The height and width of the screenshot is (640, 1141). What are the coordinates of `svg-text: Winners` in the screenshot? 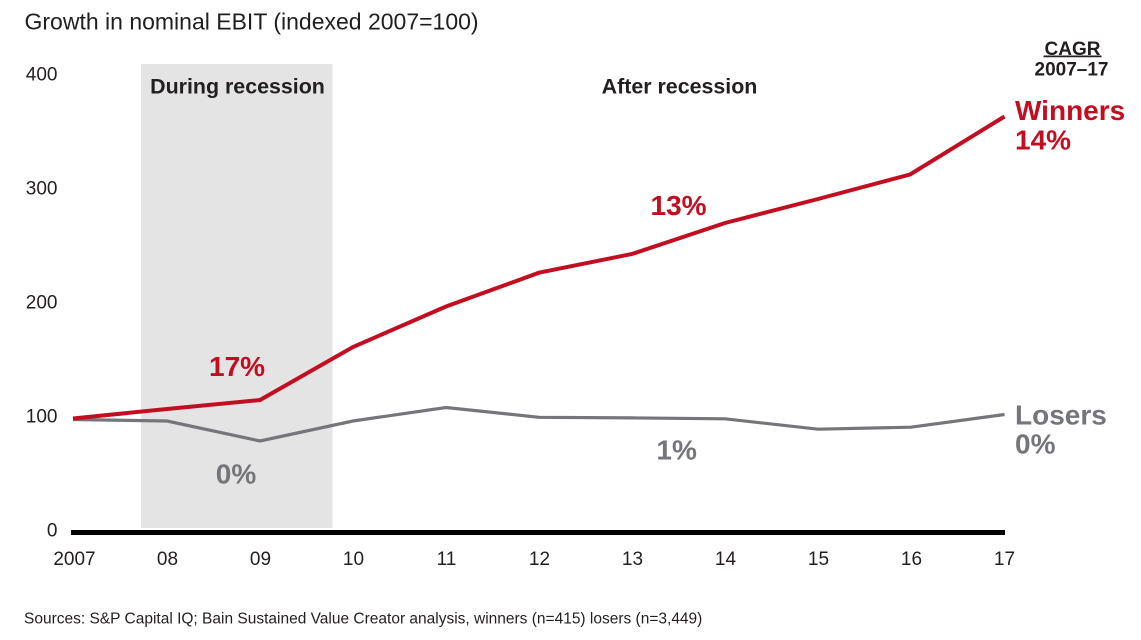 It's located at (1070, 110).